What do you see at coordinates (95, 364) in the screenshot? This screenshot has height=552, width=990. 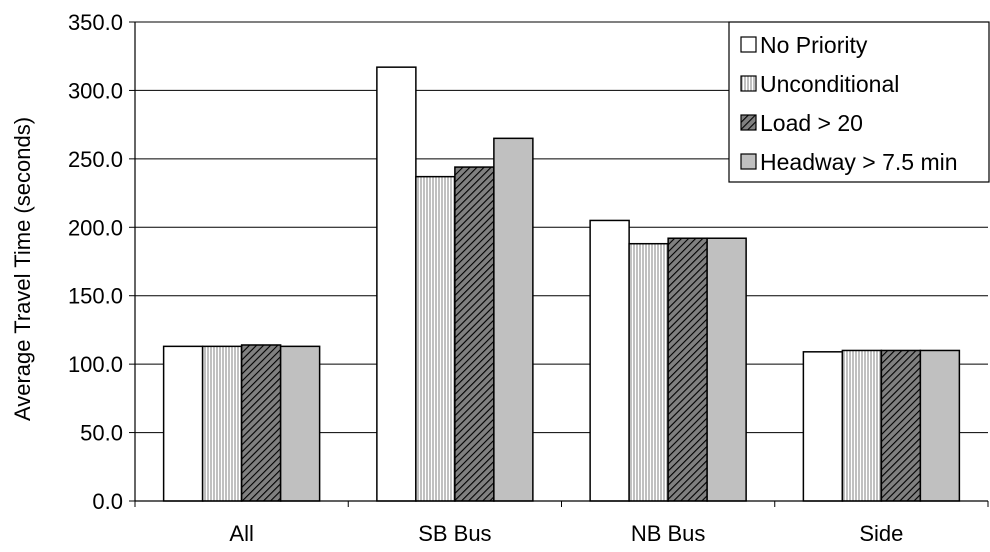 I see `y-tick-label: 100.0` at bounding box center [95, 364].